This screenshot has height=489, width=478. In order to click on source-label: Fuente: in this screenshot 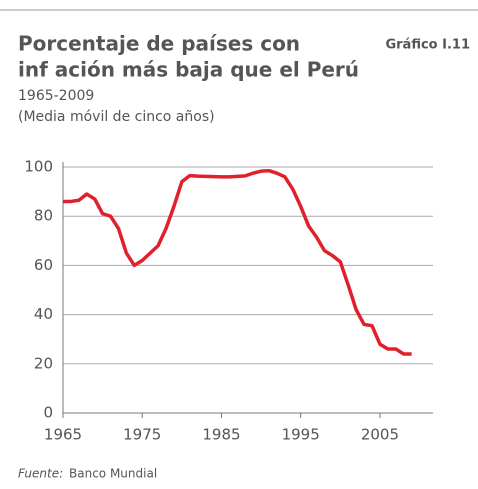, I will do `click(40, 474)`.